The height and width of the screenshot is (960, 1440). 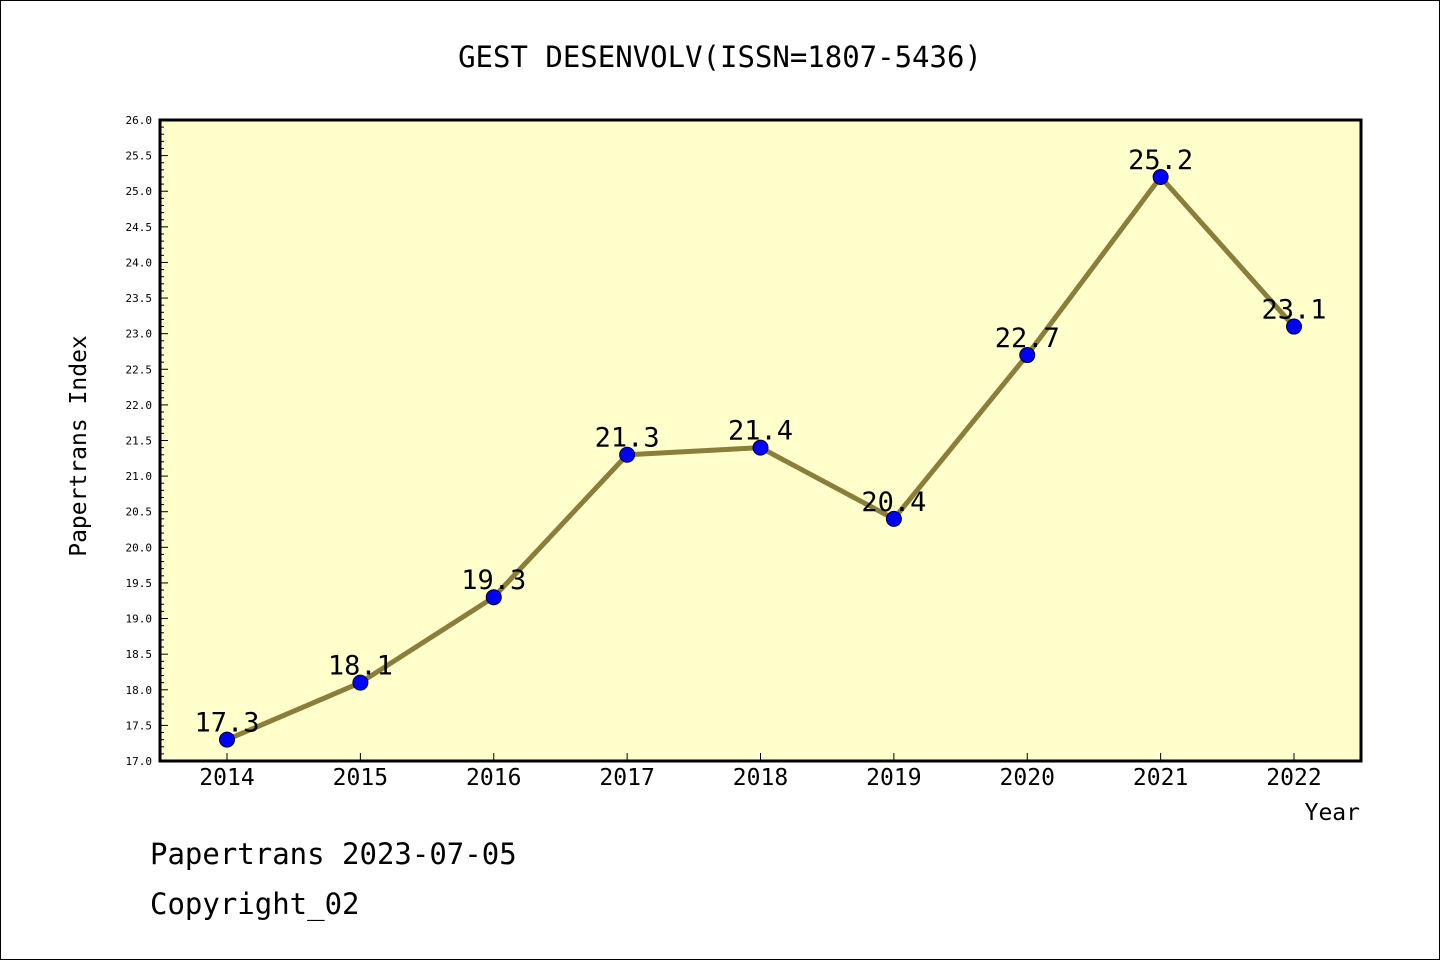 I want to click on data-label: 21.4, so click(x=760, y=431).